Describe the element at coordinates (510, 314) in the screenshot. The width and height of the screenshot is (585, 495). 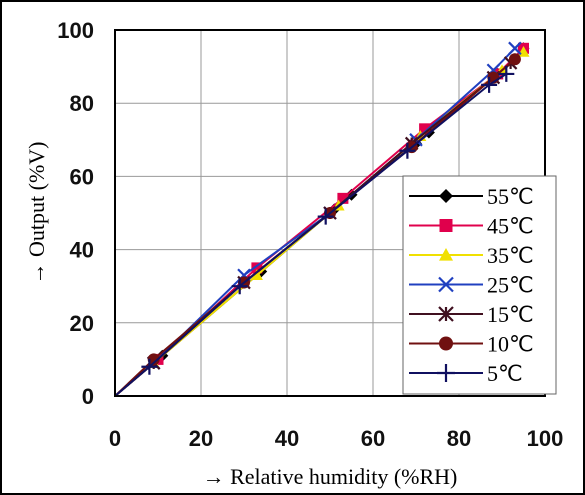
I see `legend-label: 15℃` at that location.